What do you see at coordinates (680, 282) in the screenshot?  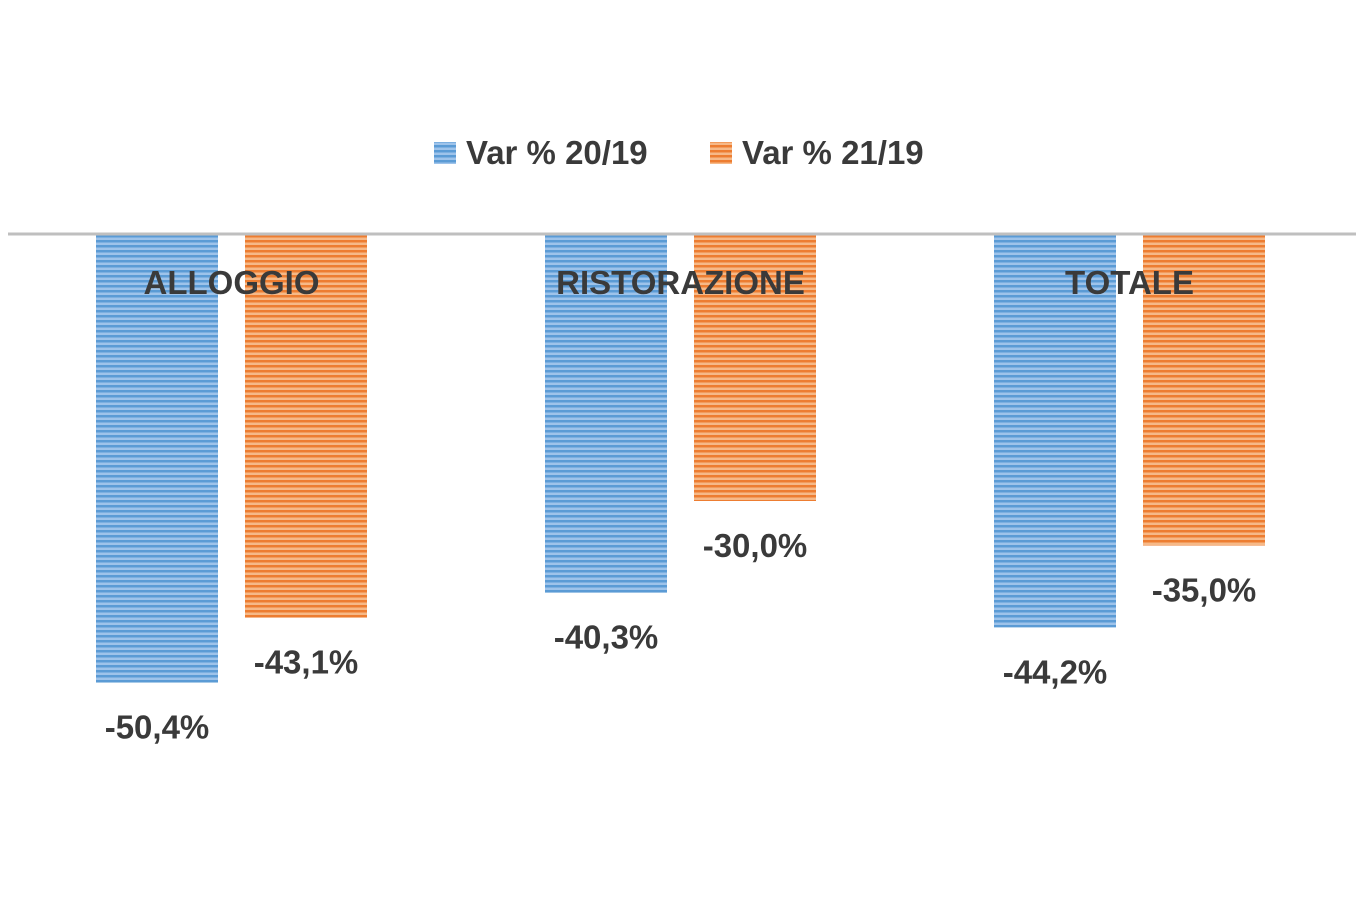 I see `category-label-ristorazione: RISTORAZIONE` at bounding box center [680, 282].